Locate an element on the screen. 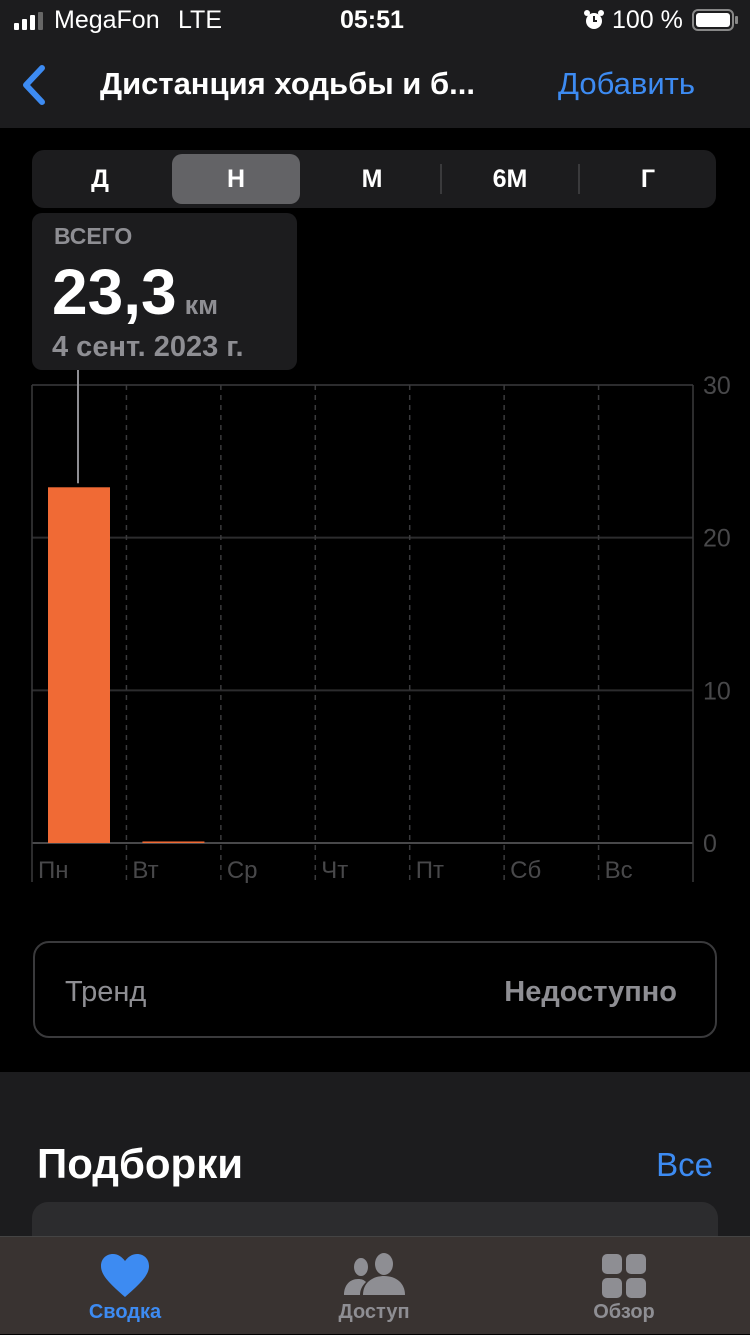  add-button: Добавить is located at coordinates (627, 83).